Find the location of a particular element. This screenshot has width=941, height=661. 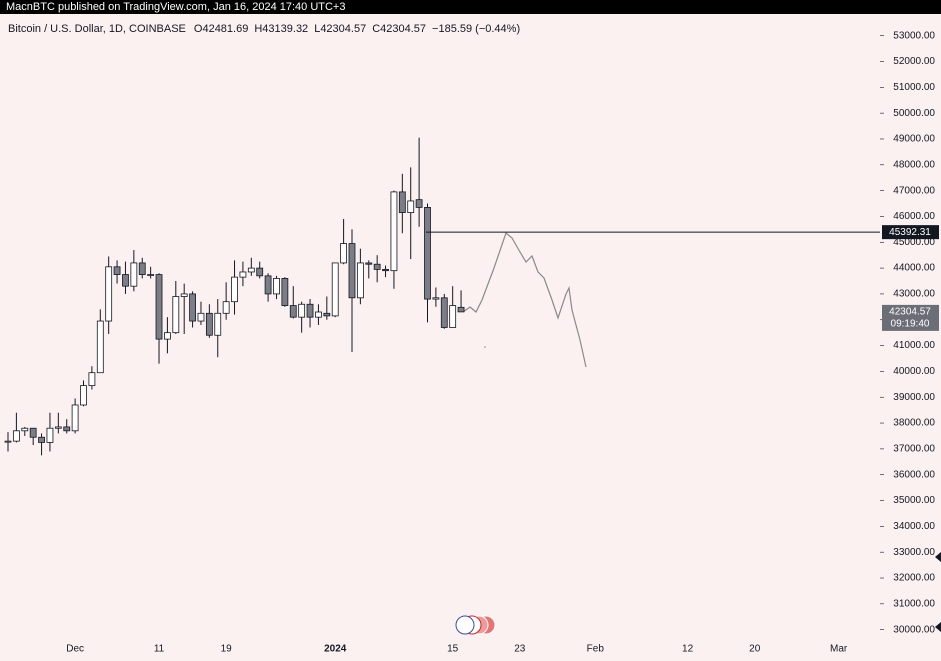

price-tag is located at coordinates (910, 317).